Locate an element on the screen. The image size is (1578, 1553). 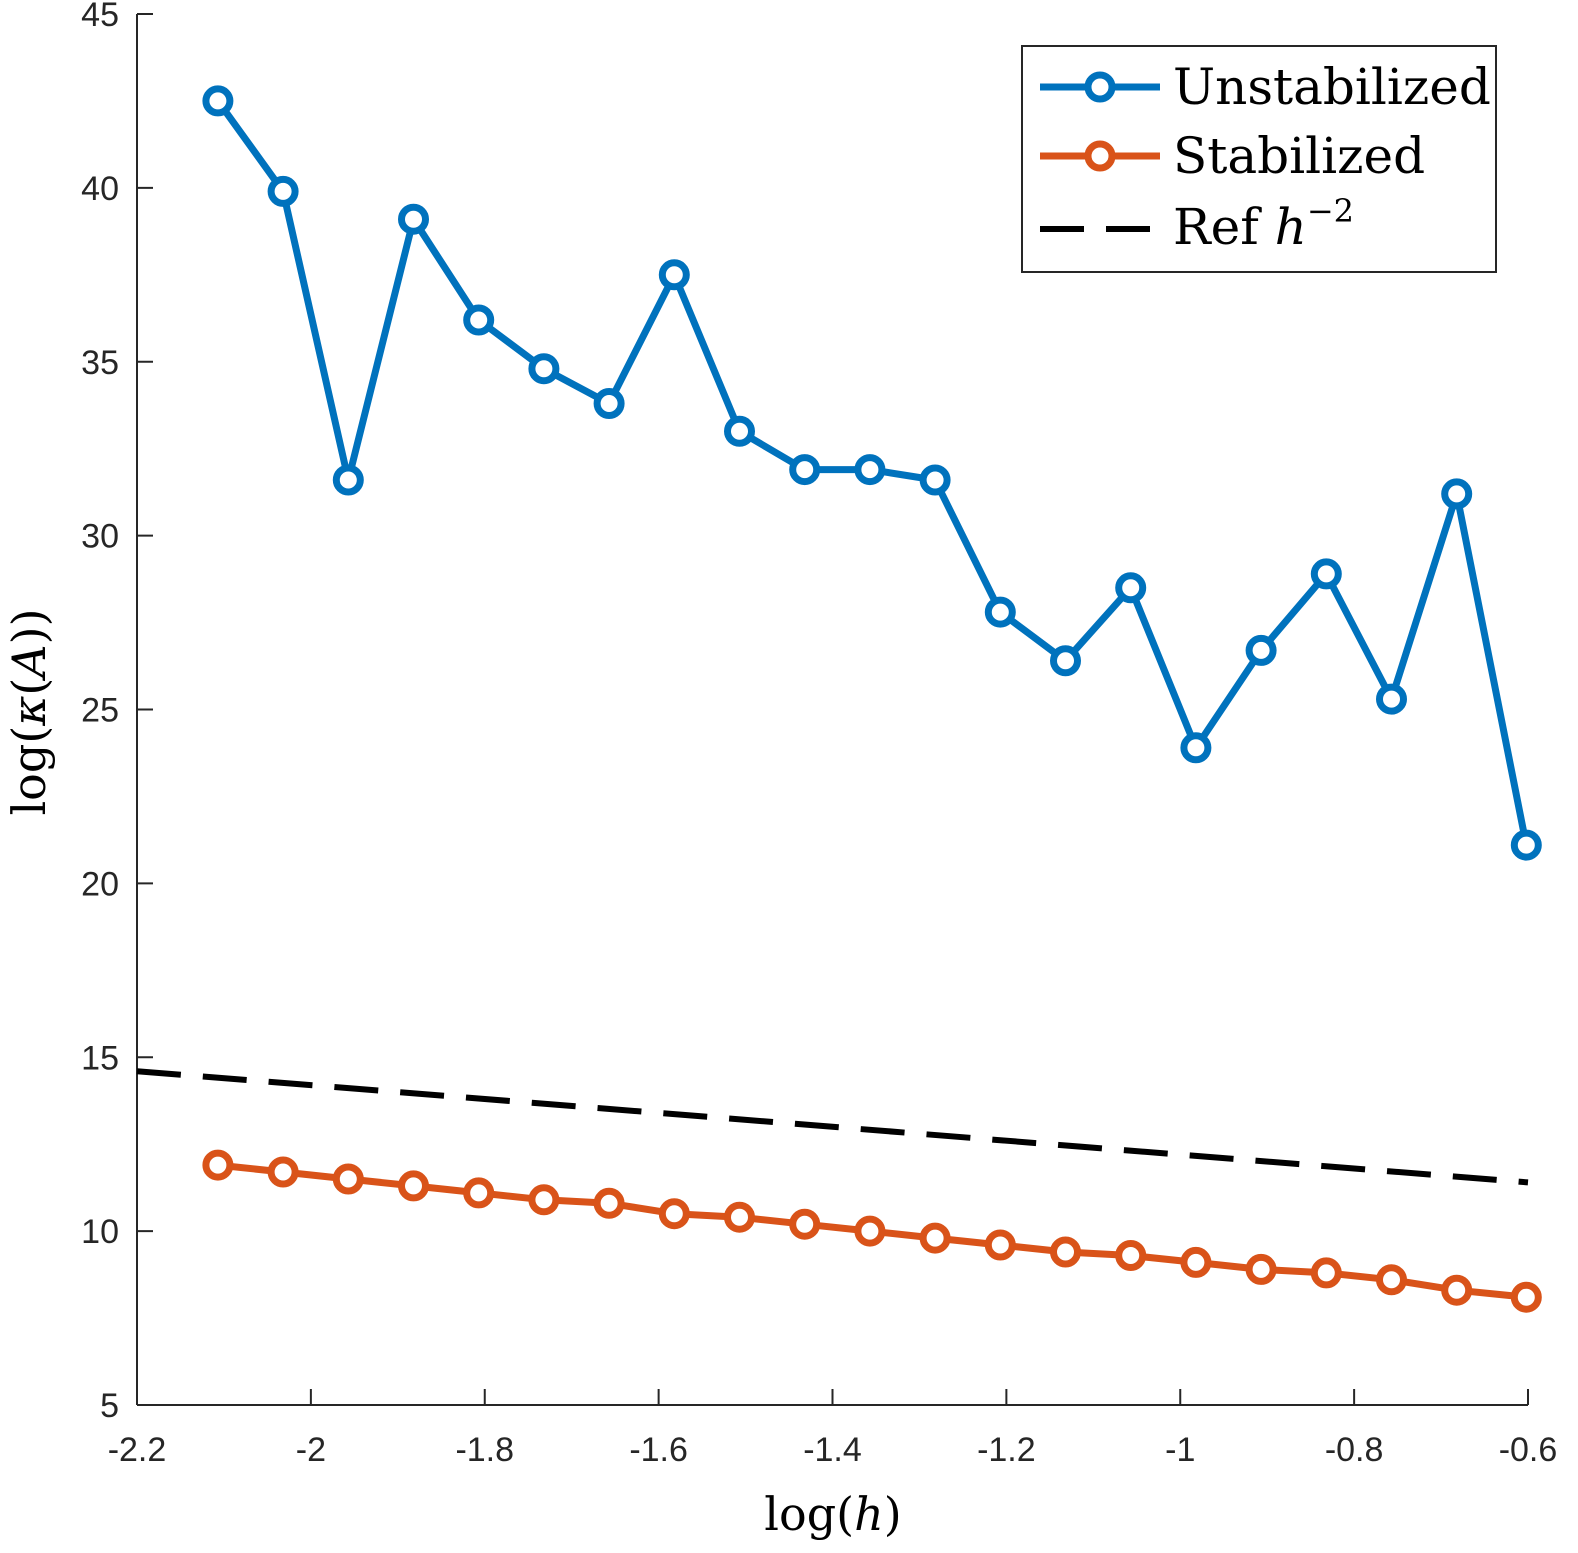
series-stabilized is located at coordinates (872, 1231).